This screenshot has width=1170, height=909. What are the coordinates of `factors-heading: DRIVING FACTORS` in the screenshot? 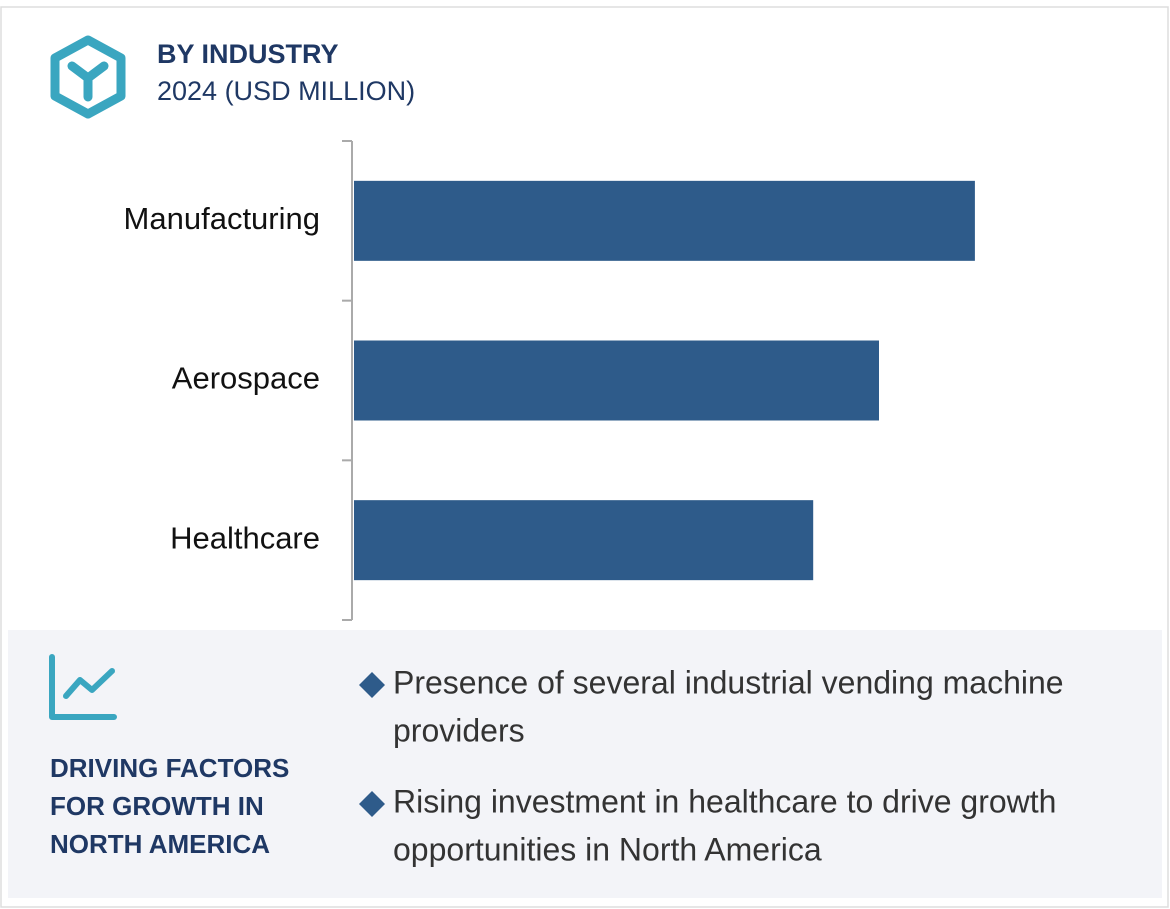 It's located at (169, 768).